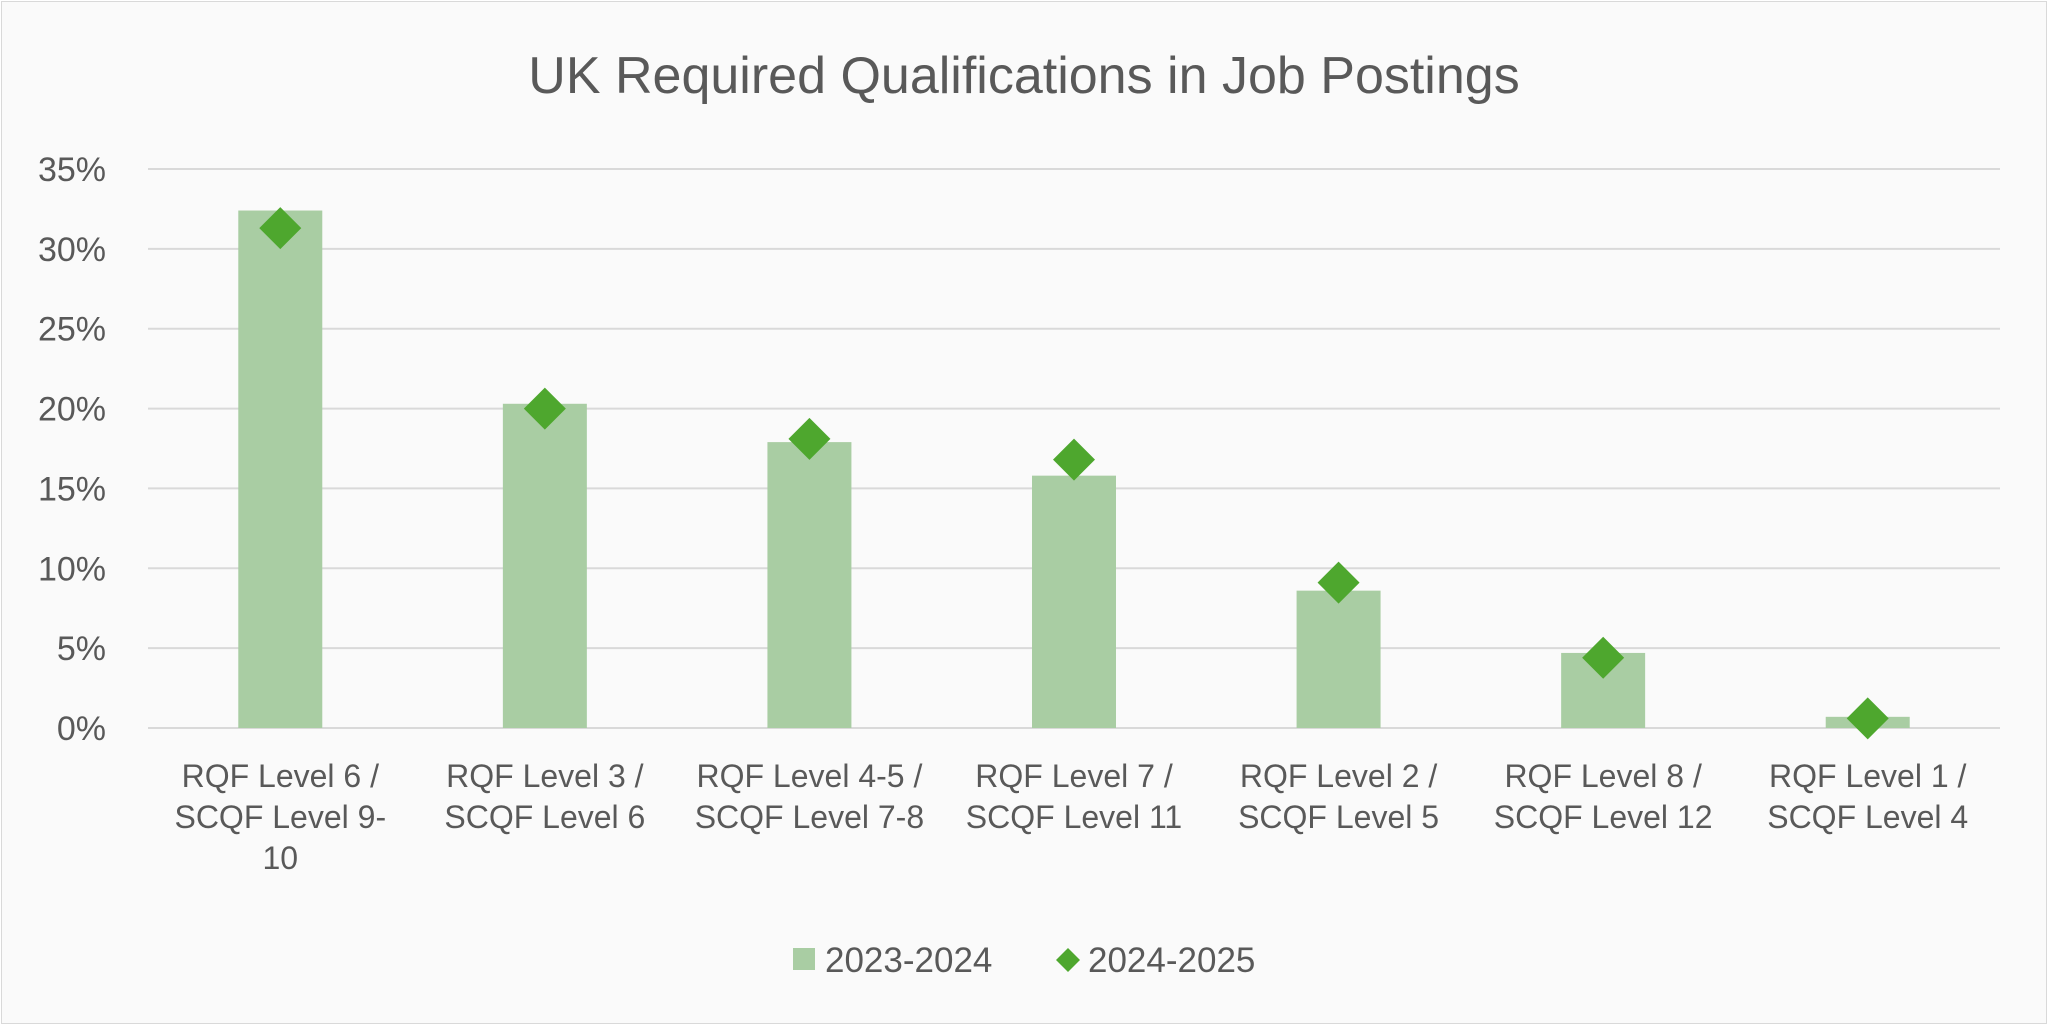  What do you see at coordinates (809, 796) in the screenshot?
I see `x-category-label: RQF Level 4-5 /SCQF Level 7-8` at bounding box center [809, 796].